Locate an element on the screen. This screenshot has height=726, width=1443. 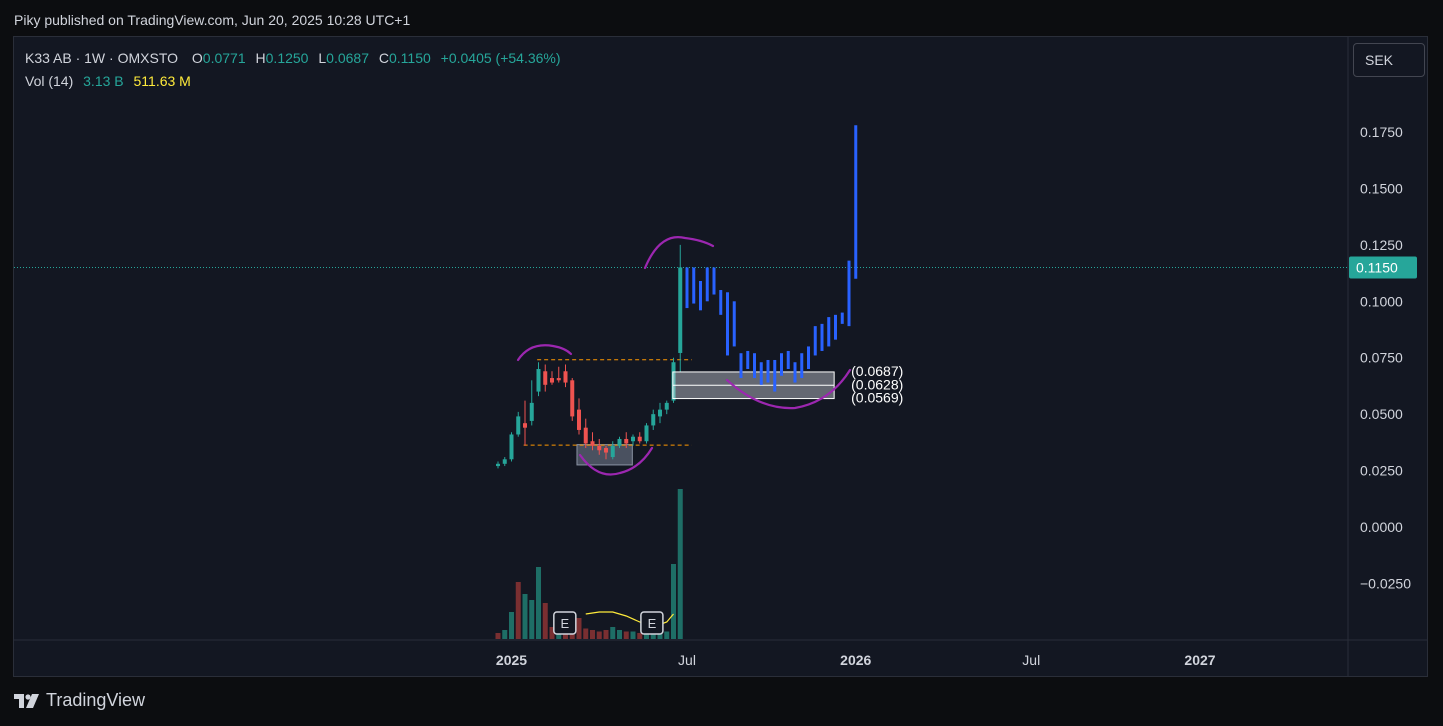
x-tick-label: 2027 is located at coordinates (1199, 660).